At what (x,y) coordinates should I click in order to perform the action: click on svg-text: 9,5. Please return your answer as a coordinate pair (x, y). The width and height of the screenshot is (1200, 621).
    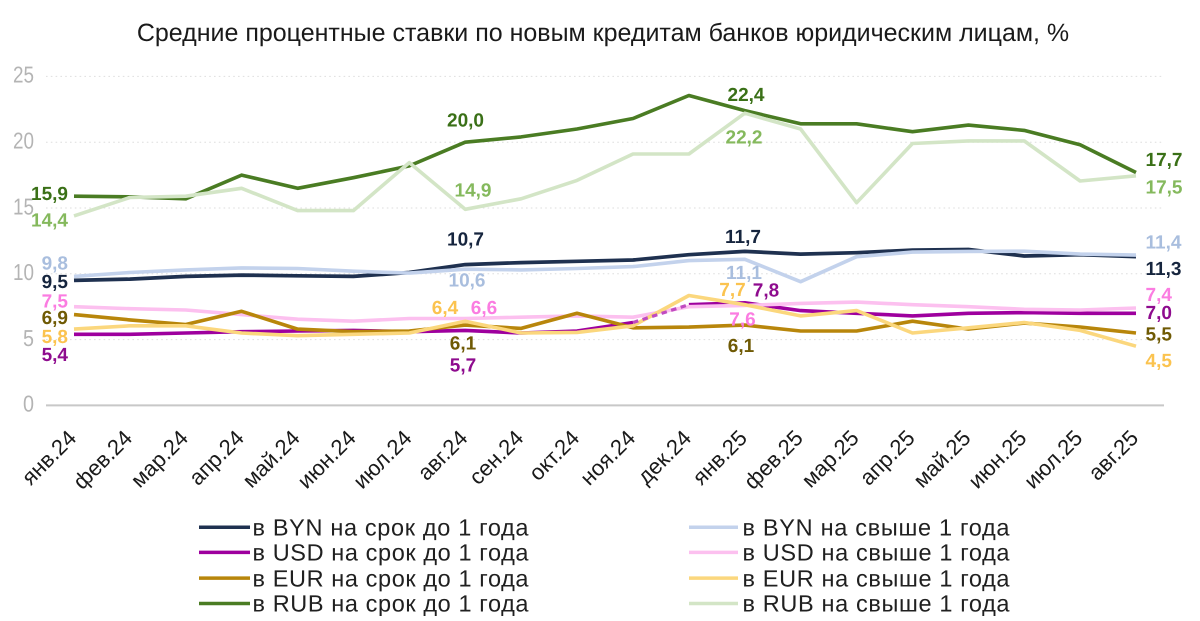
    Looking at the image, I should click on (55, 282).